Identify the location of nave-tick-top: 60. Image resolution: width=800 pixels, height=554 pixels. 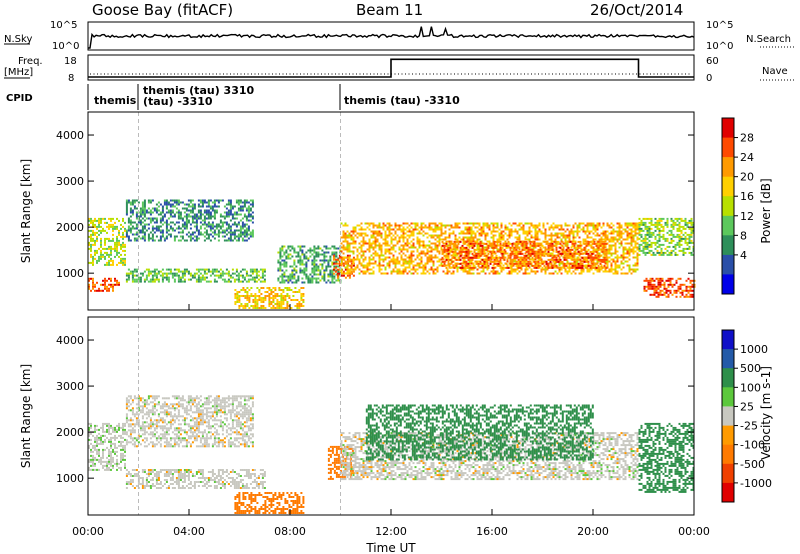
(712, 61).